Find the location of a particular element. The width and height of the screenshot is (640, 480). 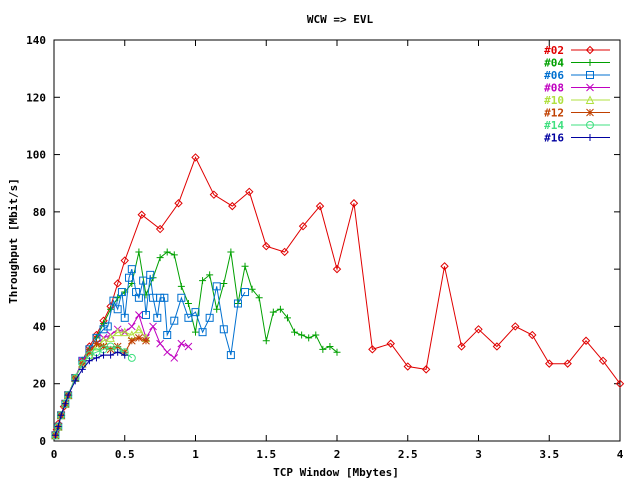

x-tick-label: 3.5 is located at coordinates (549, 454).